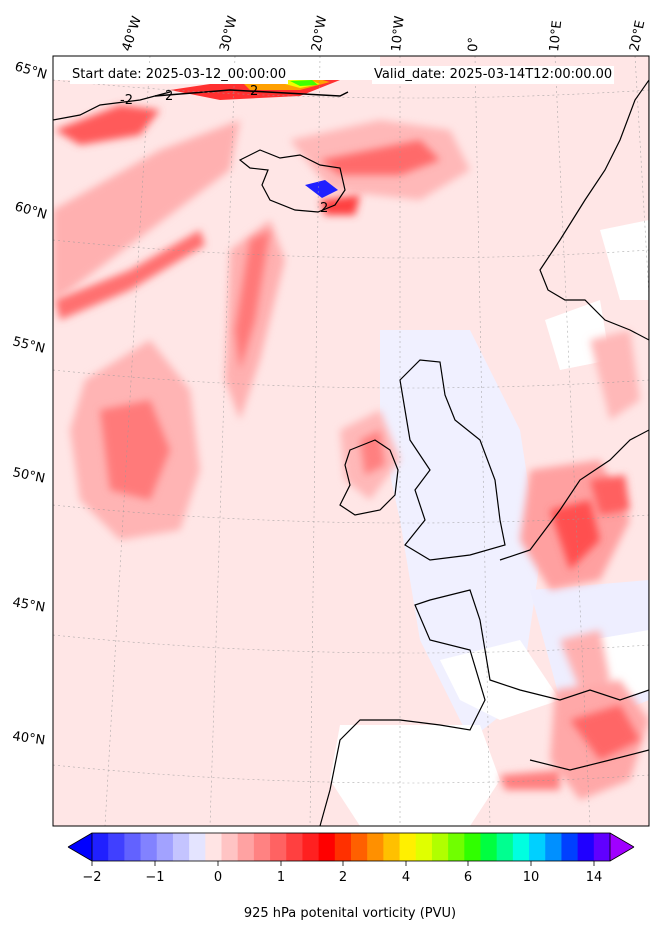 The image size is (659, 936). Describe the element at coordinates (28, 738) in the screenshot. I see `lat-label: 40°N` at that location.